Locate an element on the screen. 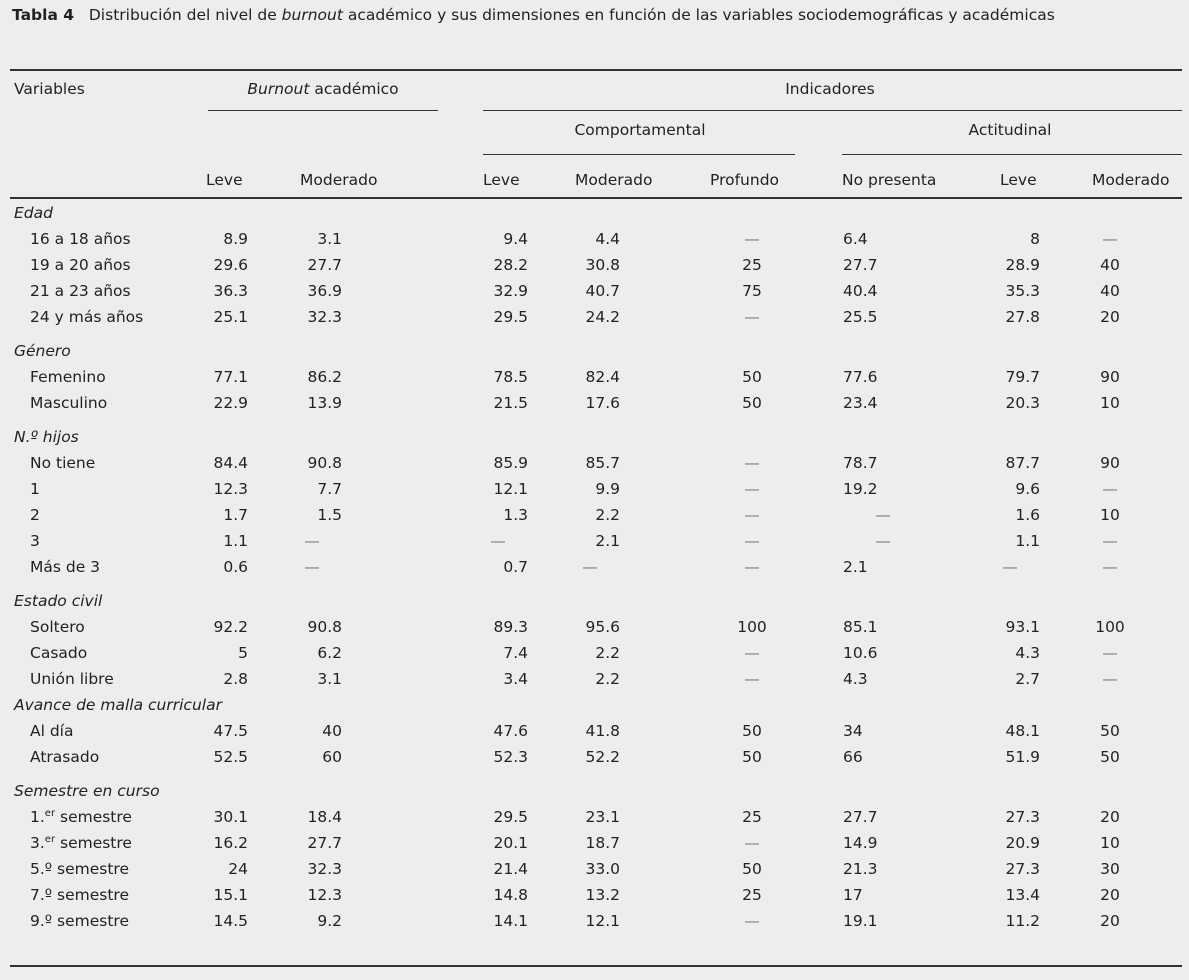 The image size is (1189, 980). table-cell: 41.8 is located at coordinates (602, 731).